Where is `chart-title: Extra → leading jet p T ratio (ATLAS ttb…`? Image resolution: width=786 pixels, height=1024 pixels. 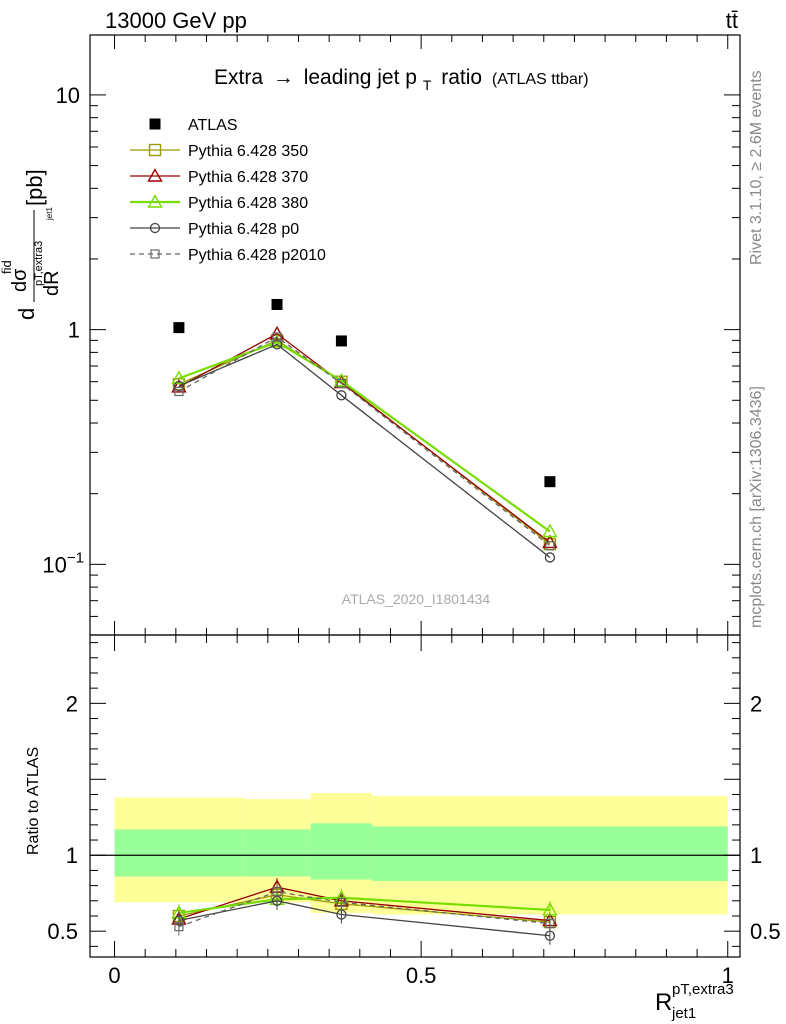
chart-title: Extra → leading jet p T ratio (ATLAS ttb… is located at coordinates (401, 80).